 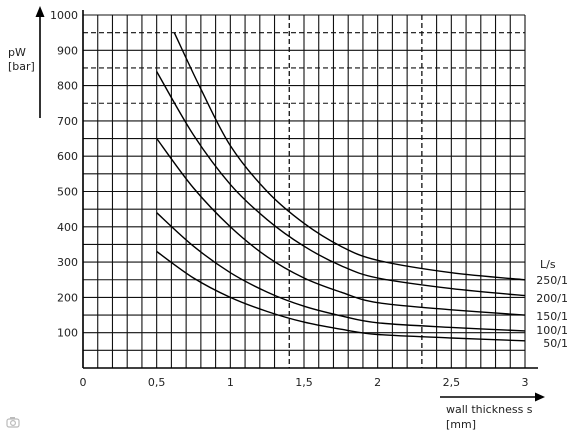 I want to click on x-tick-label: 0, so click(x=83, y=382).